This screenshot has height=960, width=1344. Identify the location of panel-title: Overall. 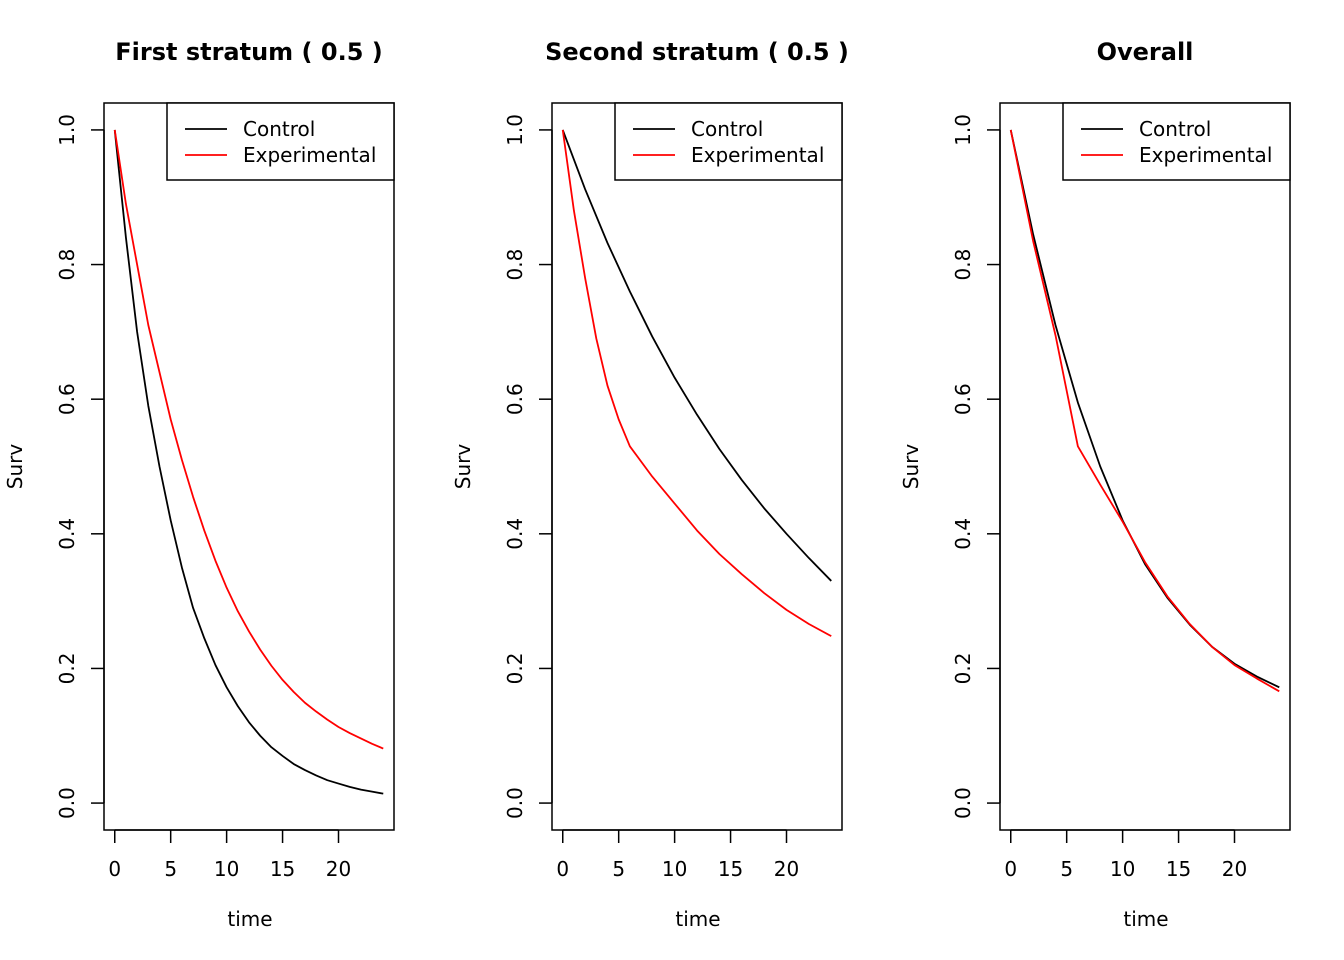
(1145, 52).